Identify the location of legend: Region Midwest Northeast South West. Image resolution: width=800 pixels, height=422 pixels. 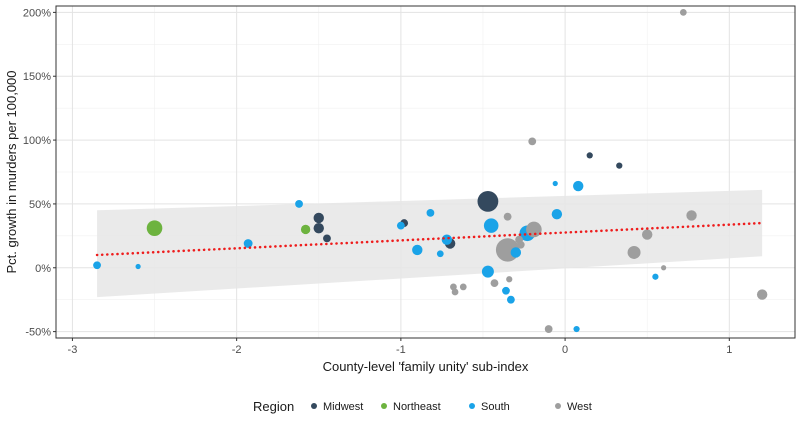
(422, 406).